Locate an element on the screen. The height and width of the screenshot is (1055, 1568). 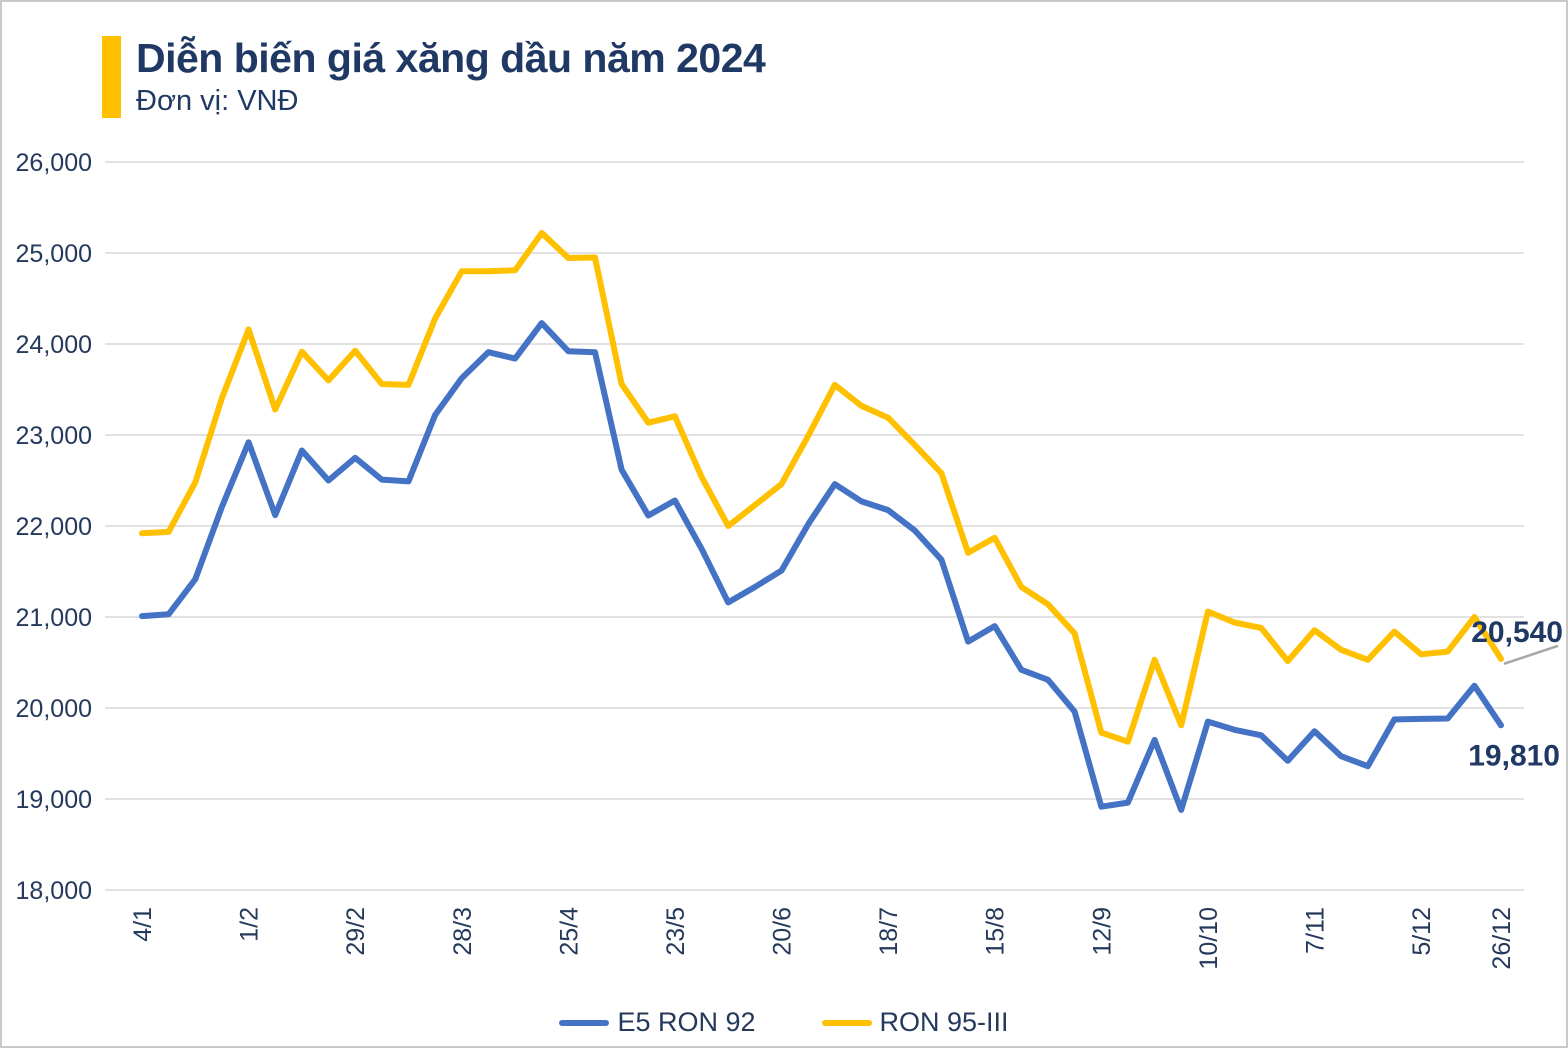
y-axis-tick-label: 23,000 is located at coordinates (54, 436).